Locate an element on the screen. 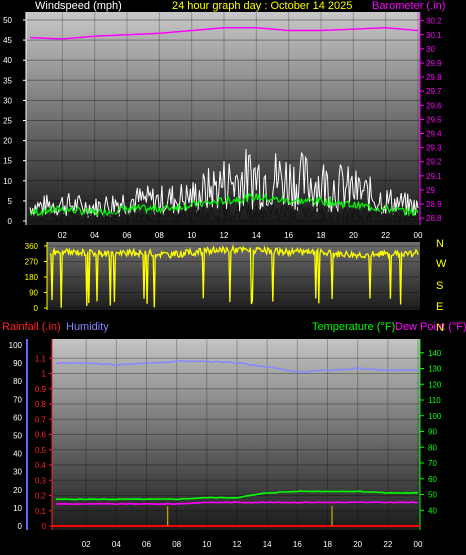 Image resolution: width=466 pixels, height=555 pixels. wind-axis-title: Windspeed (mph) is located at coordinates (78, 6).